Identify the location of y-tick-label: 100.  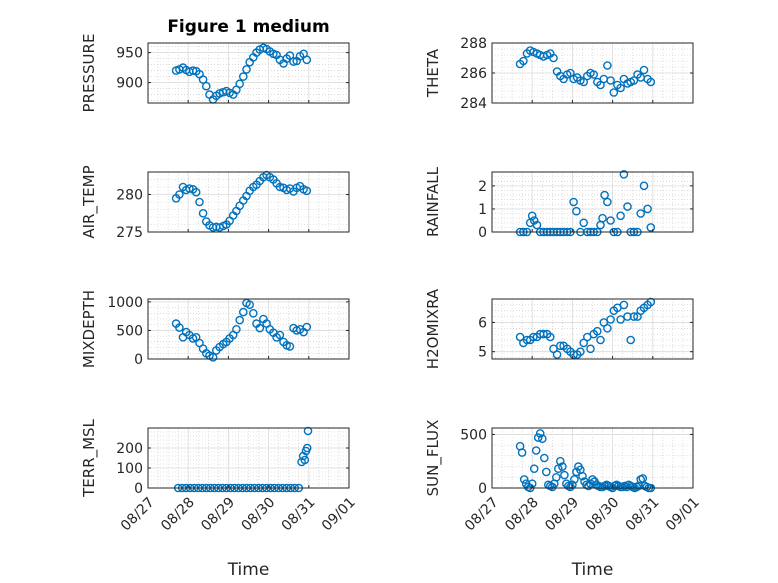
(129, 469).